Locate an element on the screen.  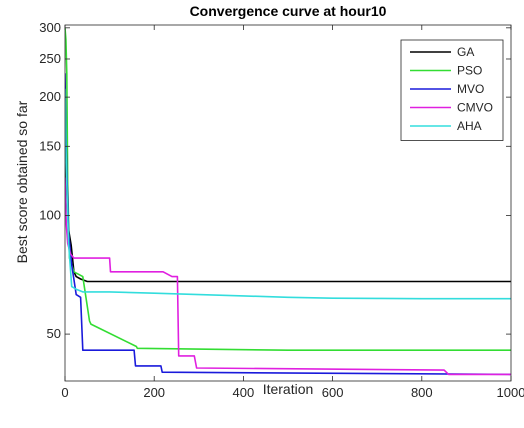
y-tick-label: 100 is located at coordinates (50, 215).